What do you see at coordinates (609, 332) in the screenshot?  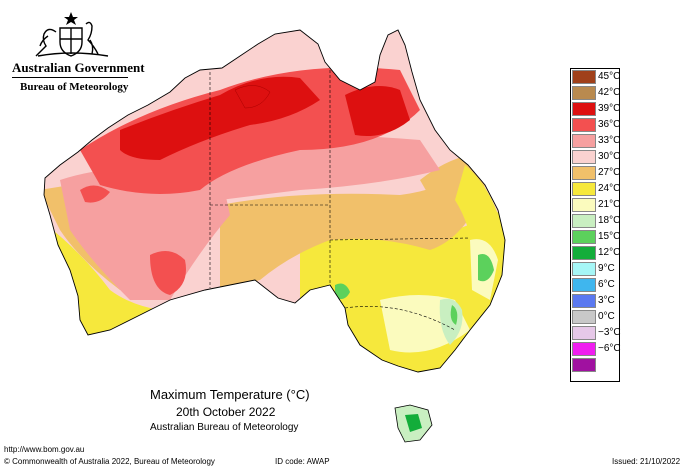 I see `legend-label: −3°C` at bounding box center [609, 332].